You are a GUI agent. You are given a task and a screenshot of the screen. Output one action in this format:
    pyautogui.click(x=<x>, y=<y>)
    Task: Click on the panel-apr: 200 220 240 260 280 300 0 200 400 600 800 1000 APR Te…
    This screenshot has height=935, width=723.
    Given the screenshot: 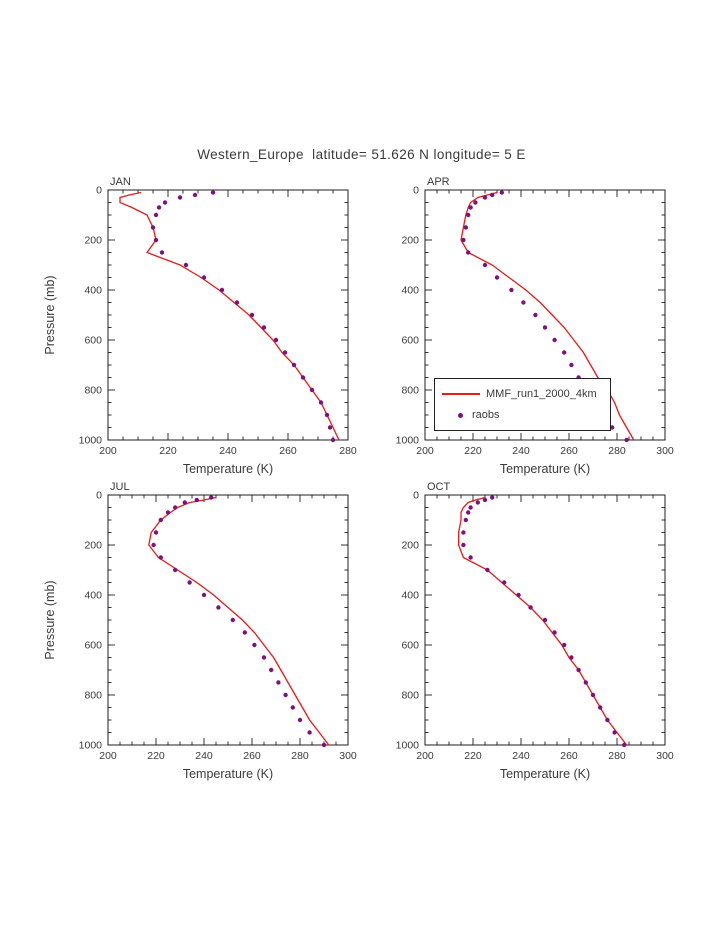 What is the action you would take?
    pyautogui.click(x=535, y=326)
    